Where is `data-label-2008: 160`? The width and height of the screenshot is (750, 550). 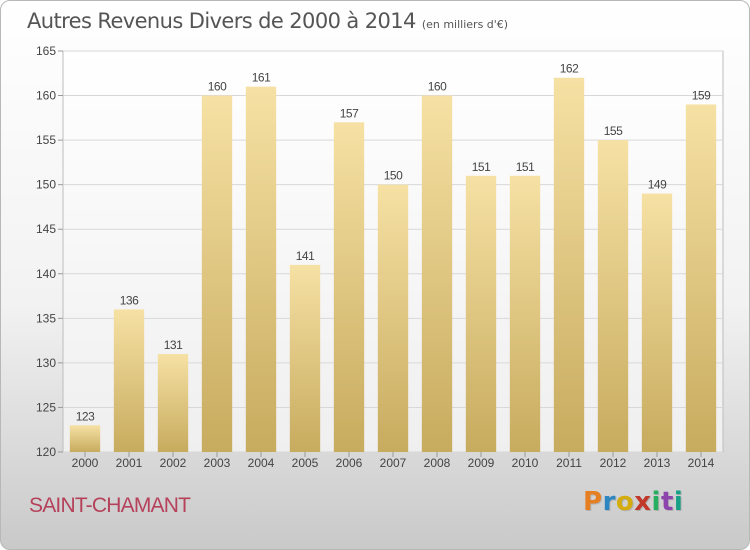
data-label-2008: 160 is located at coordinates (437, 87).